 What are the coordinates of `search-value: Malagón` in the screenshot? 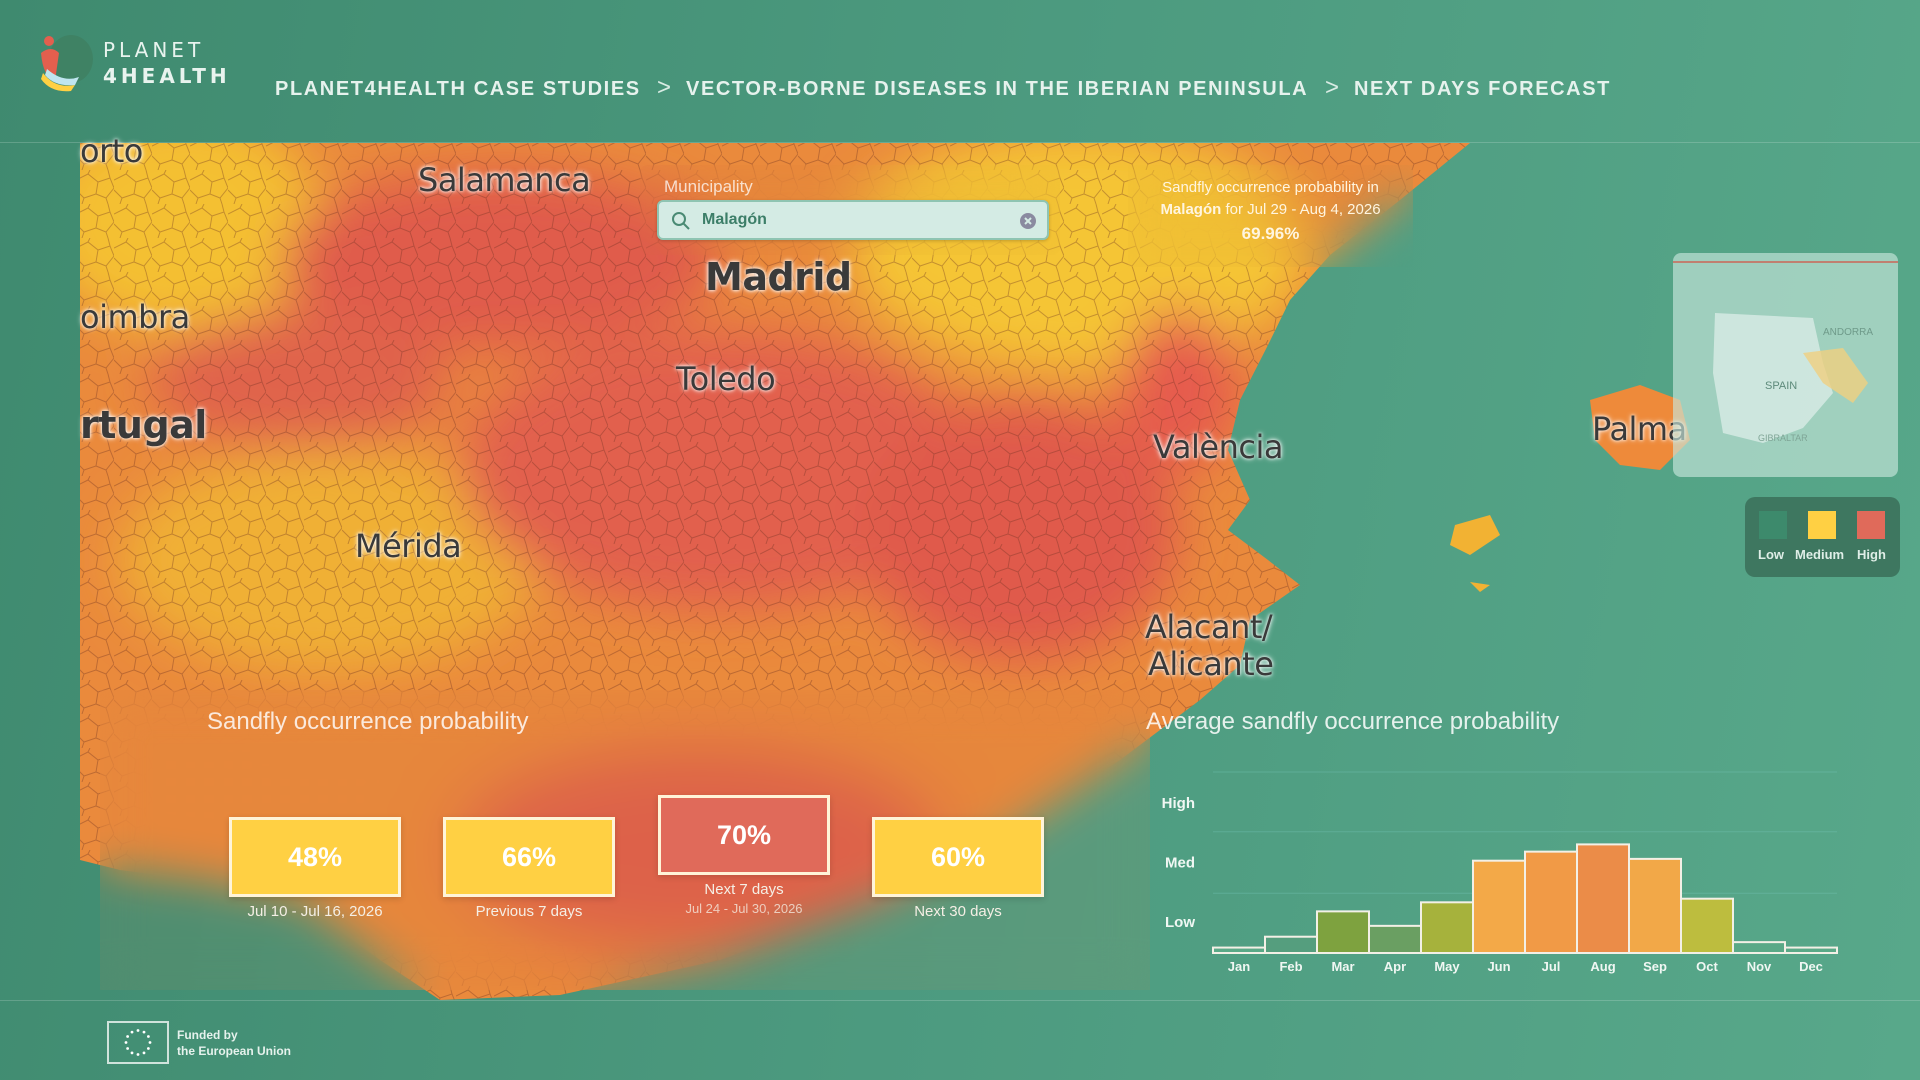 It's located at (734, 219).